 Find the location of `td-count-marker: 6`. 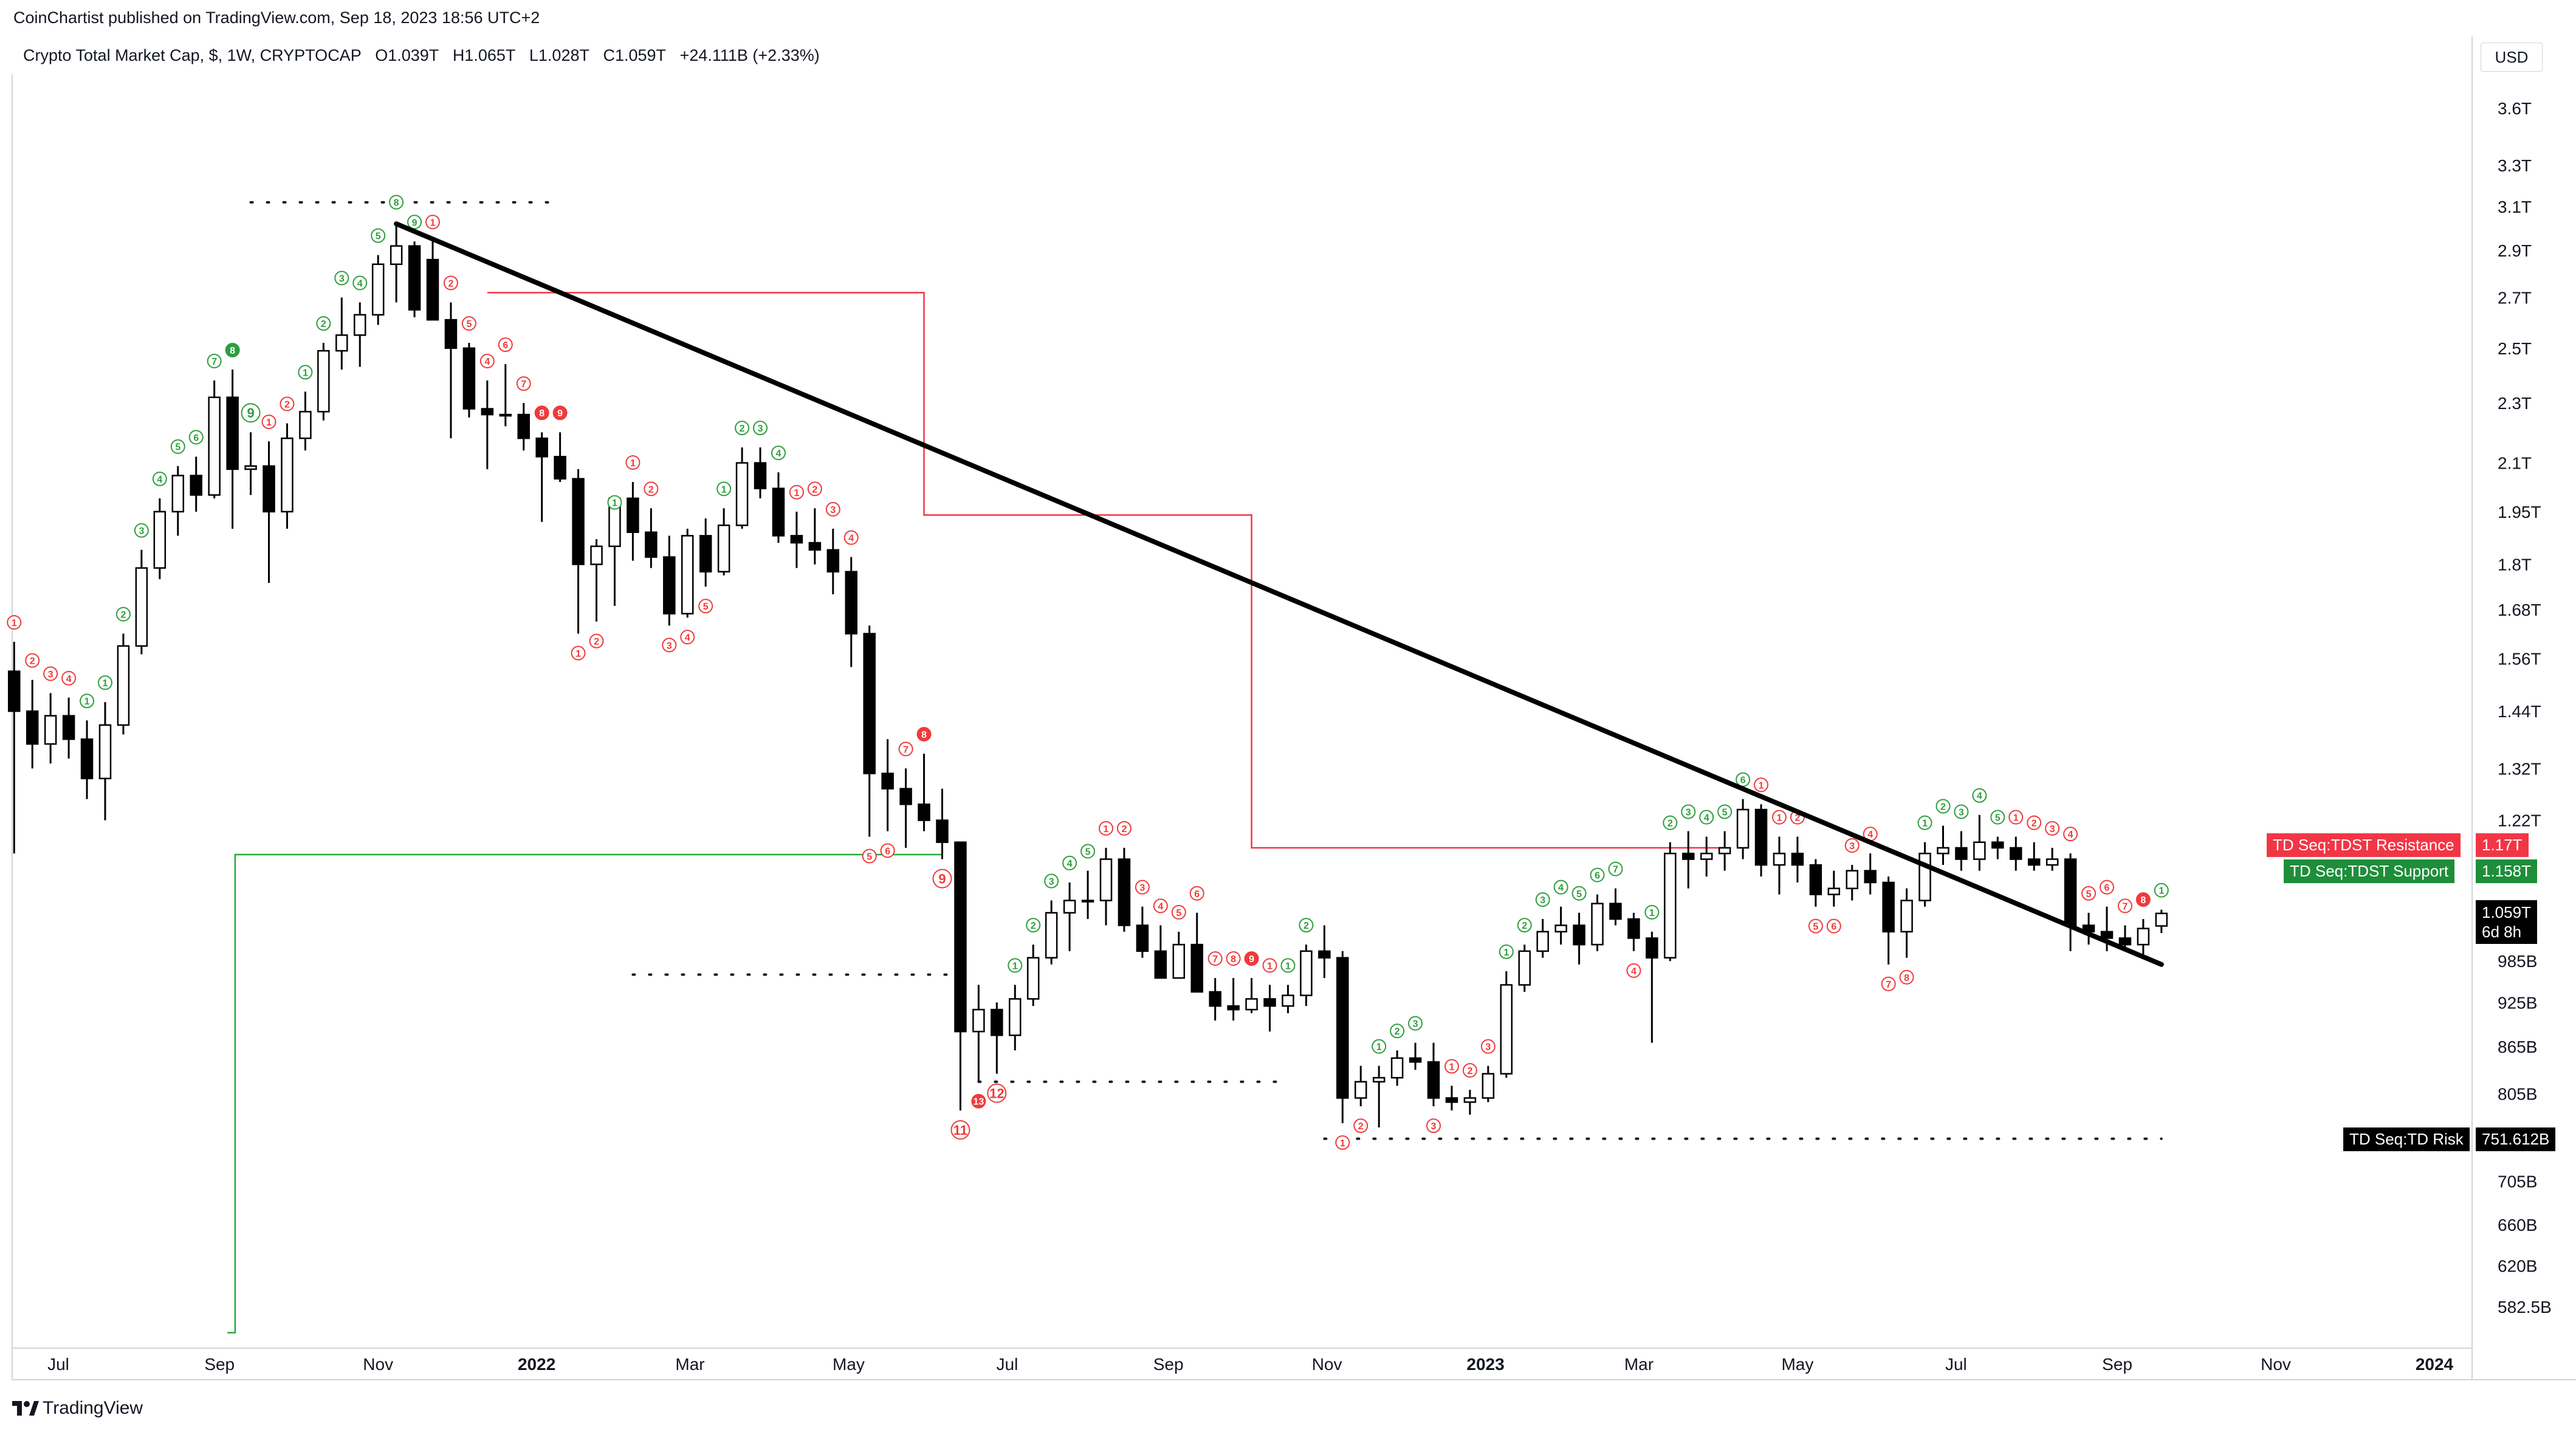

td-count-marker: 6 is located at coordinates (505, 345).